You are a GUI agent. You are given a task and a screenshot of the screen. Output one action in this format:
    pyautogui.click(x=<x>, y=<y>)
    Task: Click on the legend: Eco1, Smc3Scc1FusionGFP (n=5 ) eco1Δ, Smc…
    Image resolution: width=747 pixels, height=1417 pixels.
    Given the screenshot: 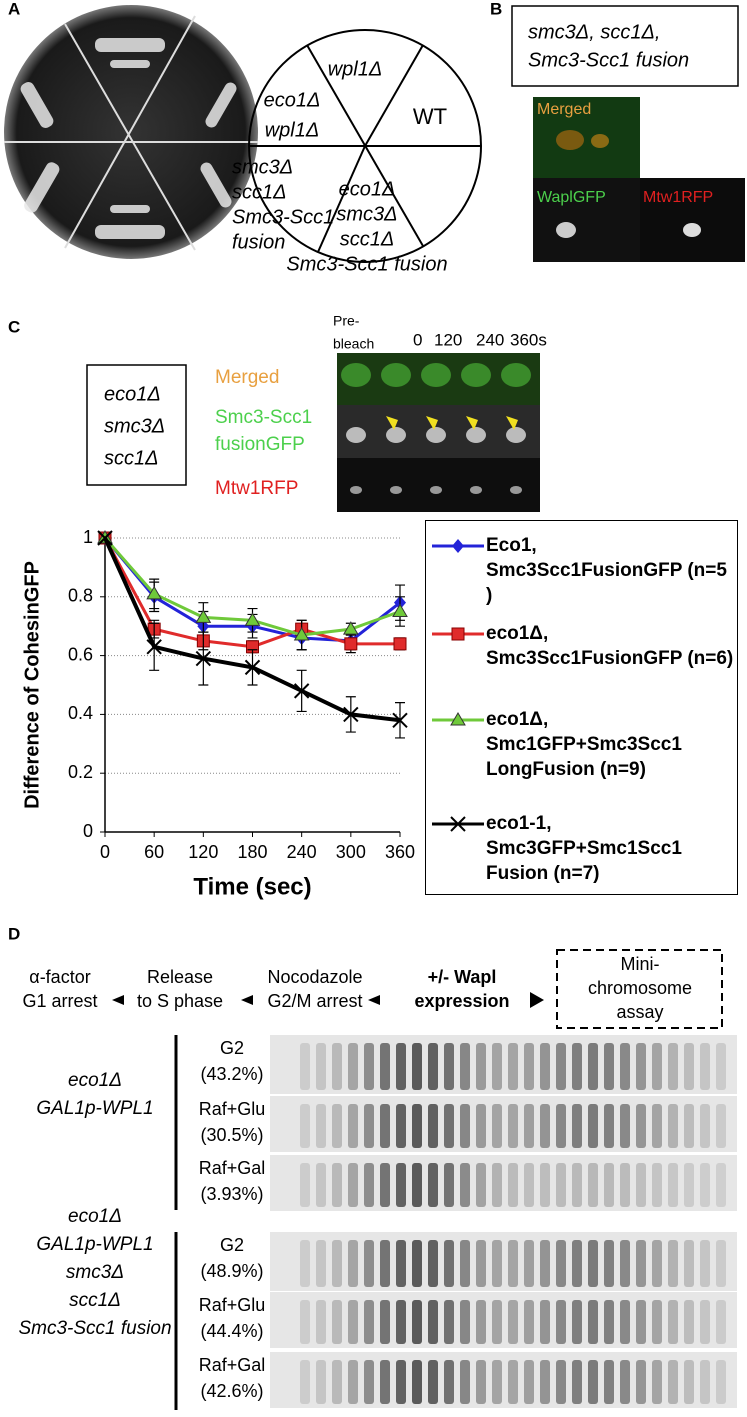 What is the action you would take?
    pyautogui.click(x=581, y=707)
    